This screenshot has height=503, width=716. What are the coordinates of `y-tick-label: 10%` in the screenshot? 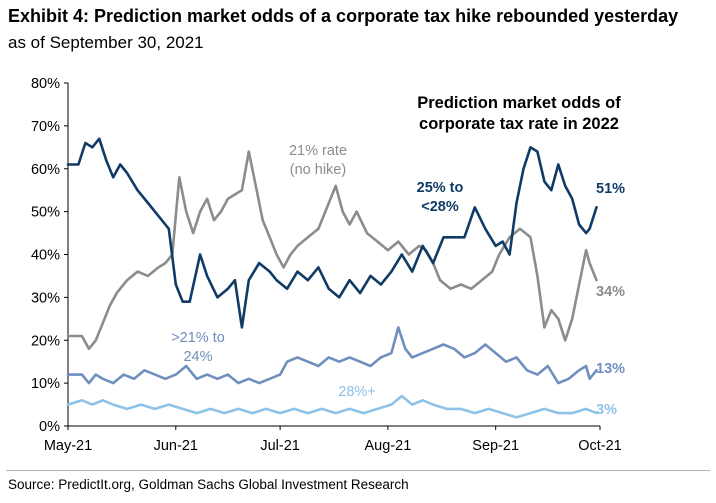 It's located at (45, 384).